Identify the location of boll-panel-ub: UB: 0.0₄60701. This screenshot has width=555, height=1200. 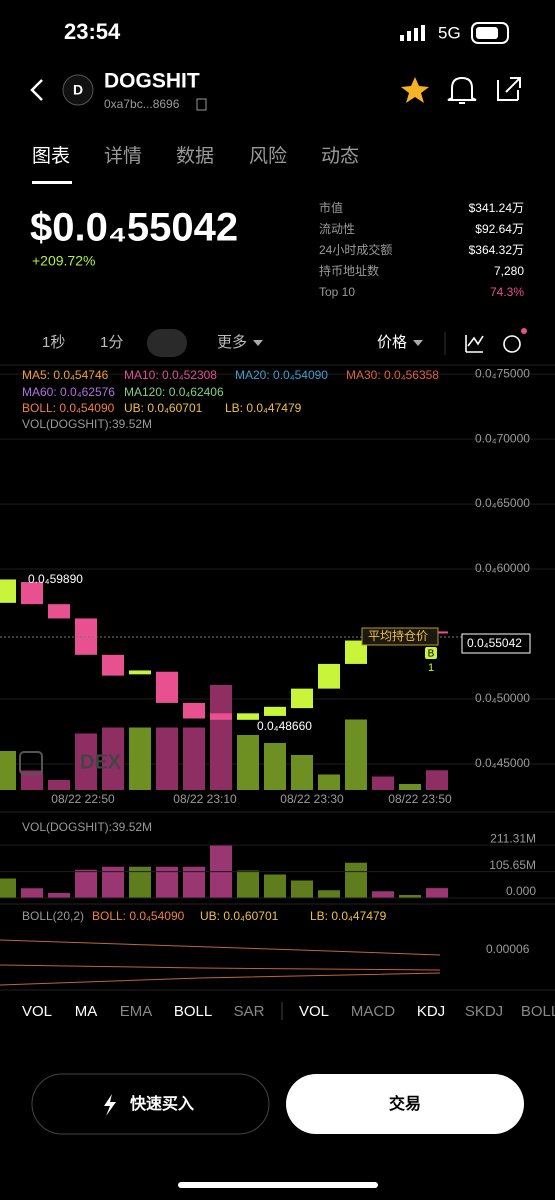
(239, 916).